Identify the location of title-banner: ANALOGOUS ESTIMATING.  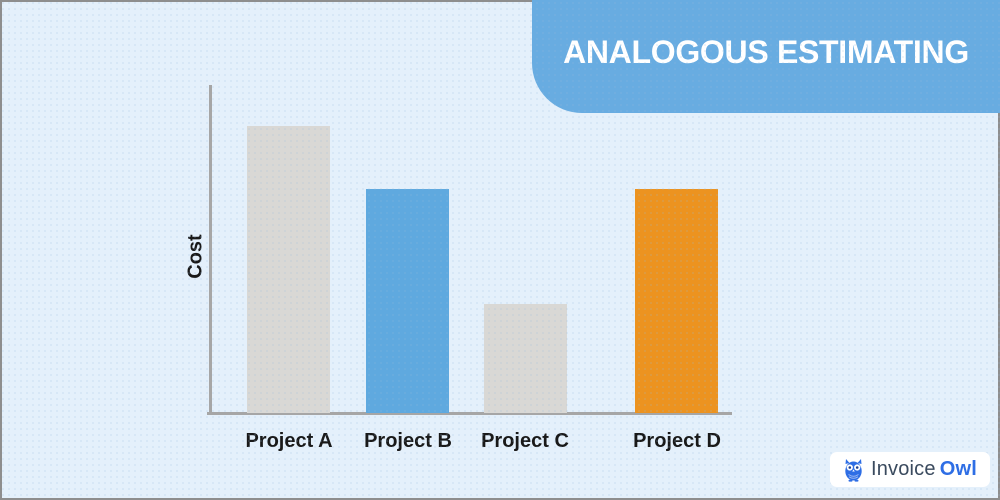
(766, 56).